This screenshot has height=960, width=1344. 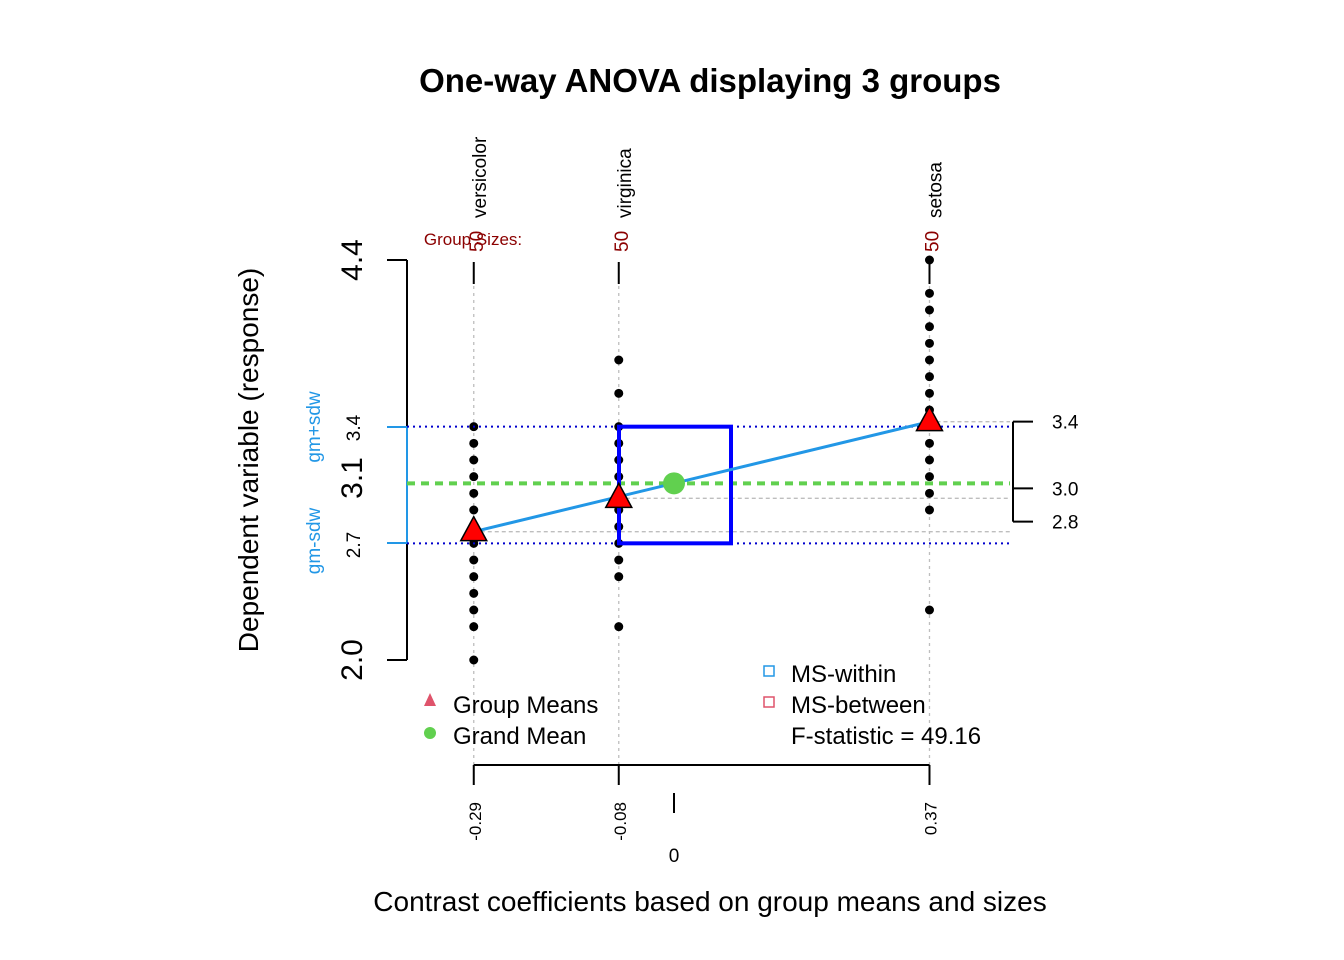 I want to click on contrast-label-versicolor: -0.29, so click(x=475, y=821).